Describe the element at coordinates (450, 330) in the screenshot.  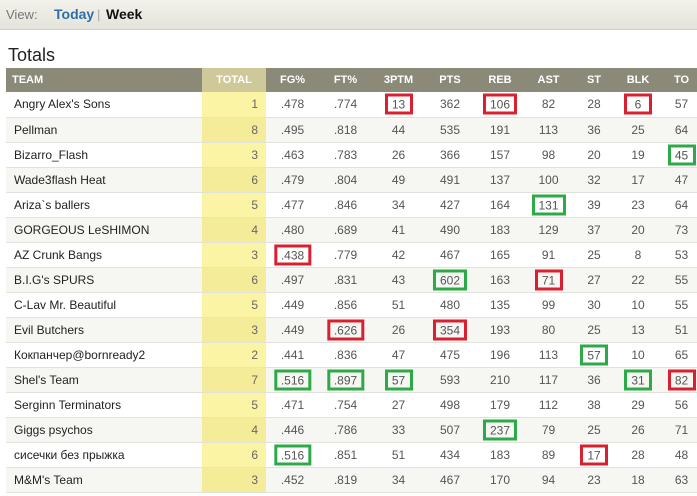
I see `stat-cell: 354` at that location.